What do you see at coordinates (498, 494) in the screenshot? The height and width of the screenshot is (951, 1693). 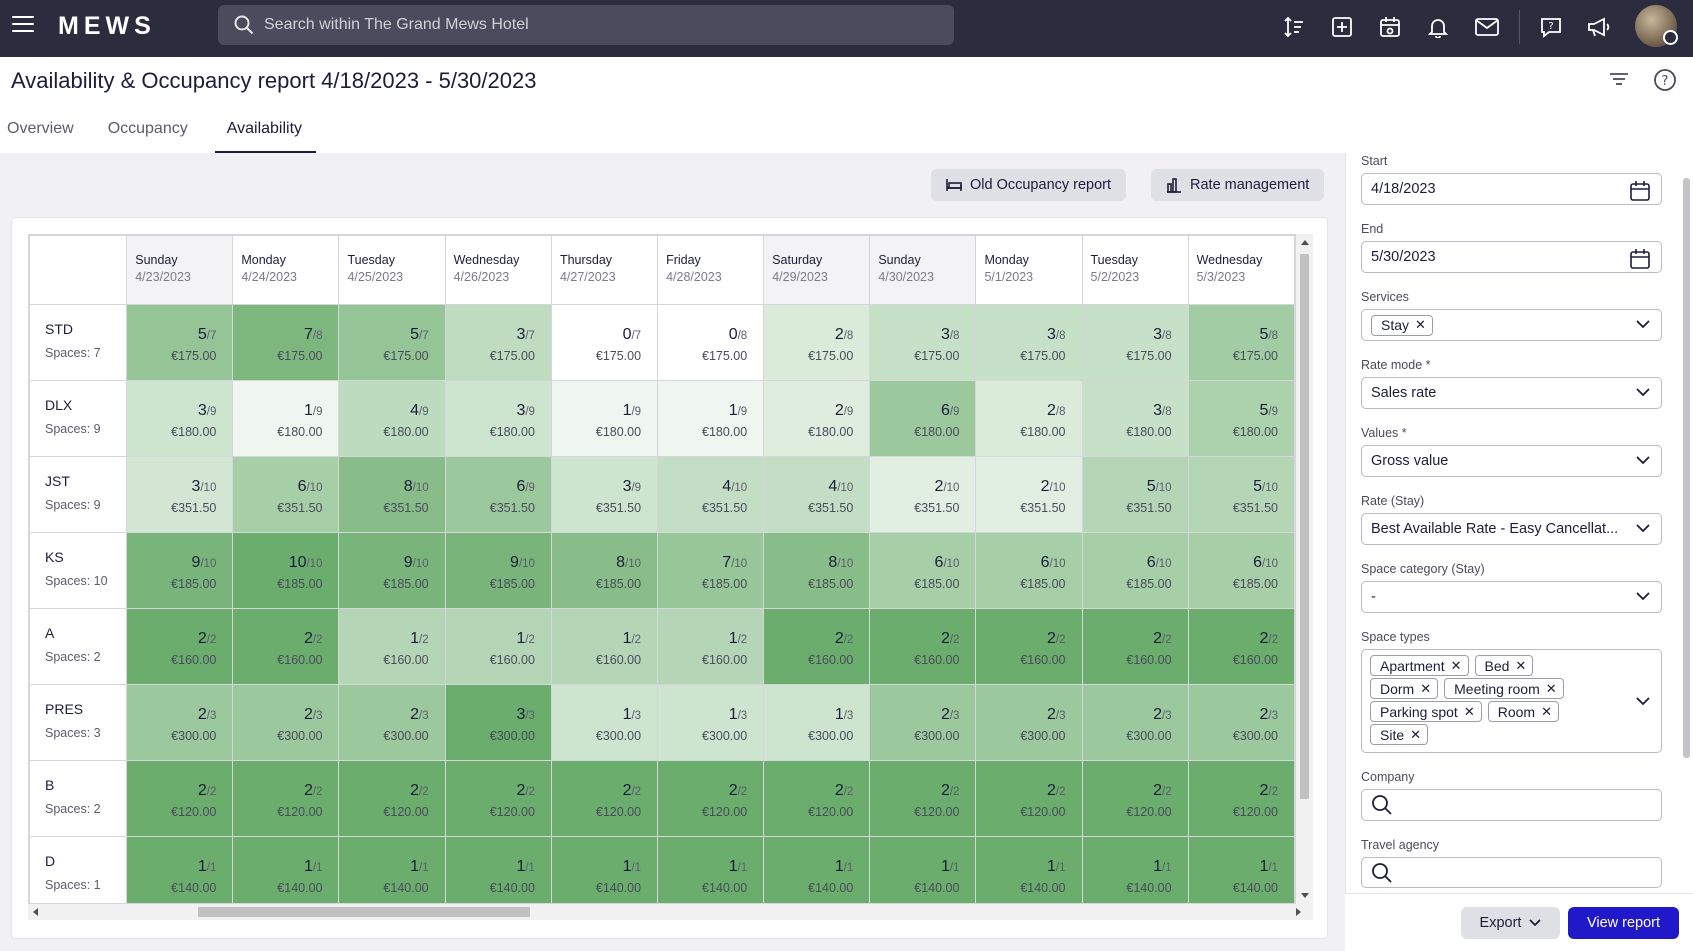 I see `availability-cell: 6/9 €351.50` at bounding box center [498, 494].